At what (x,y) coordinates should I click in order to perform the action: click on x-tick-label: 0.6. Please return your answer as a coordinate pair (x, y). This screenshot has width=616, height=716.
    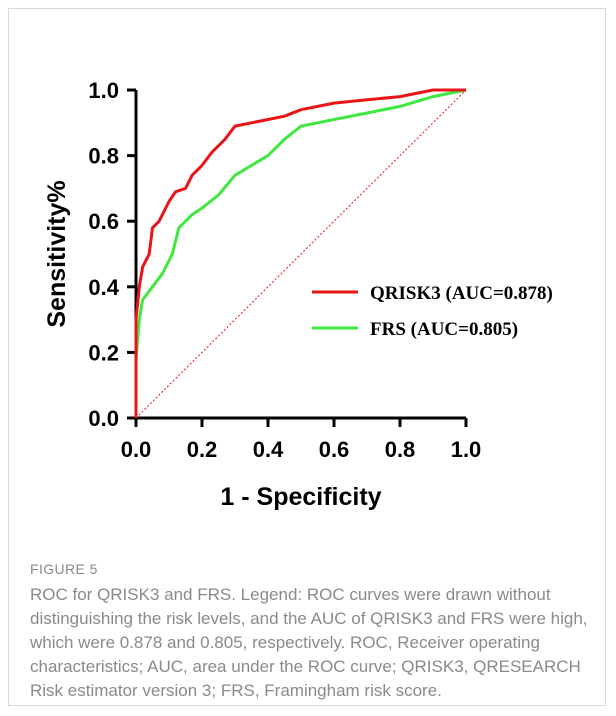
    Looking at the image, I should click on (334, 449).